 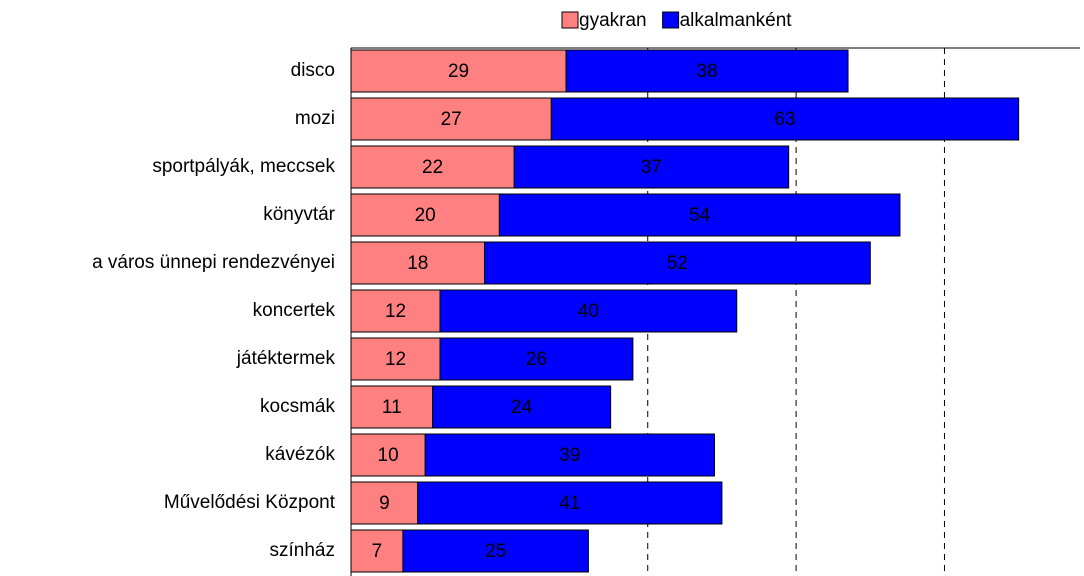 What do you see at coordinates (384, 503) in the screenshot?
I see `value-label: 9` at bounding box center [384, 503].